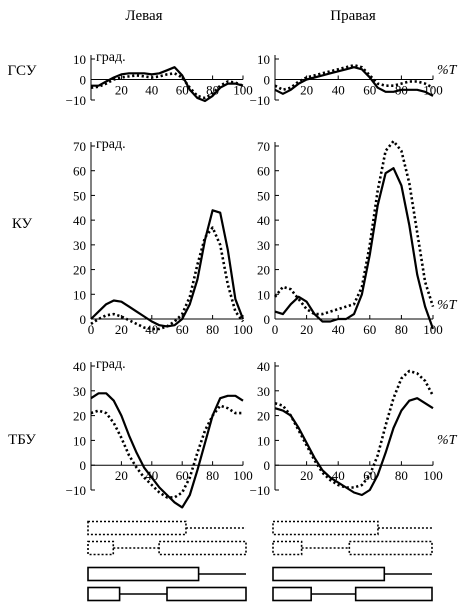 This screenshot has width=470, height=606. I want to click on row-label-knee: КУ, so click(22, 224).